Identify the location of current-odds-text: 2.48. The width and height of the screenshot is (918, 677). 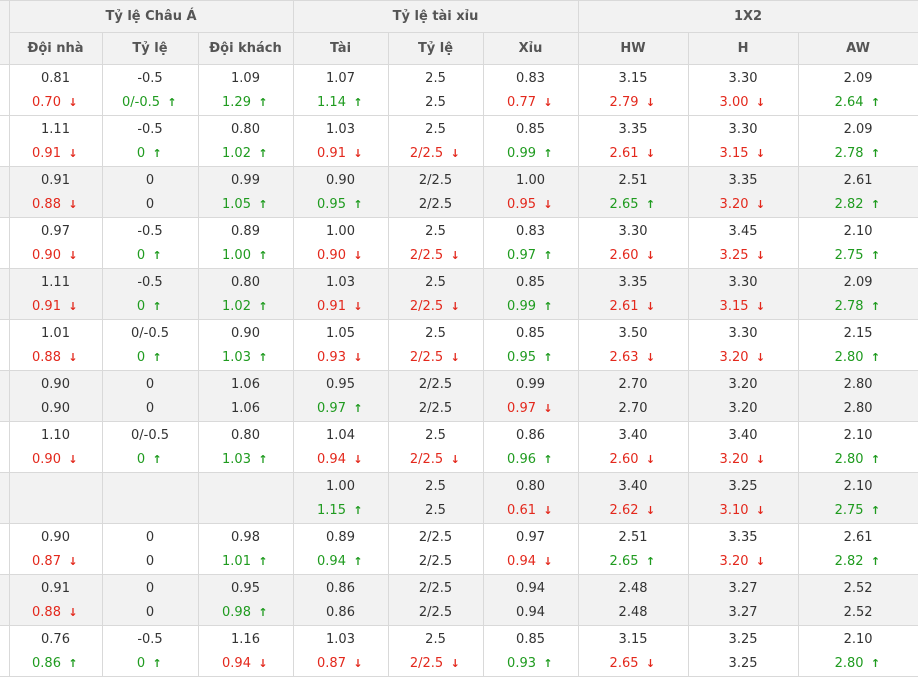
(633, 612).